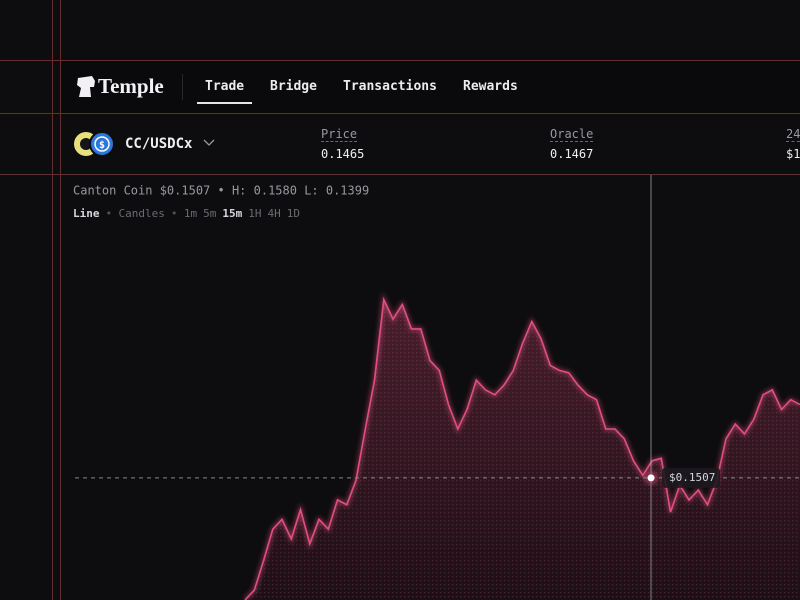 The image size is (800, 600). What do you see at coordinates (343, 154) in the screenshot?
I see `stat-value: 0.1465` at bounding box center [343, 154].